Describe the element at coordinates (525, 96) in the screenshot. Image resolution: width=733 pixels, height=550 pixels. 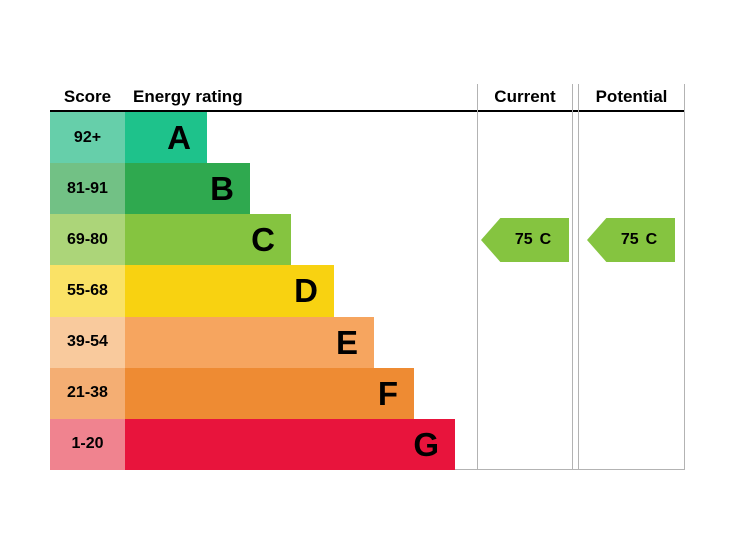
I see `header-current: Current` at that location.